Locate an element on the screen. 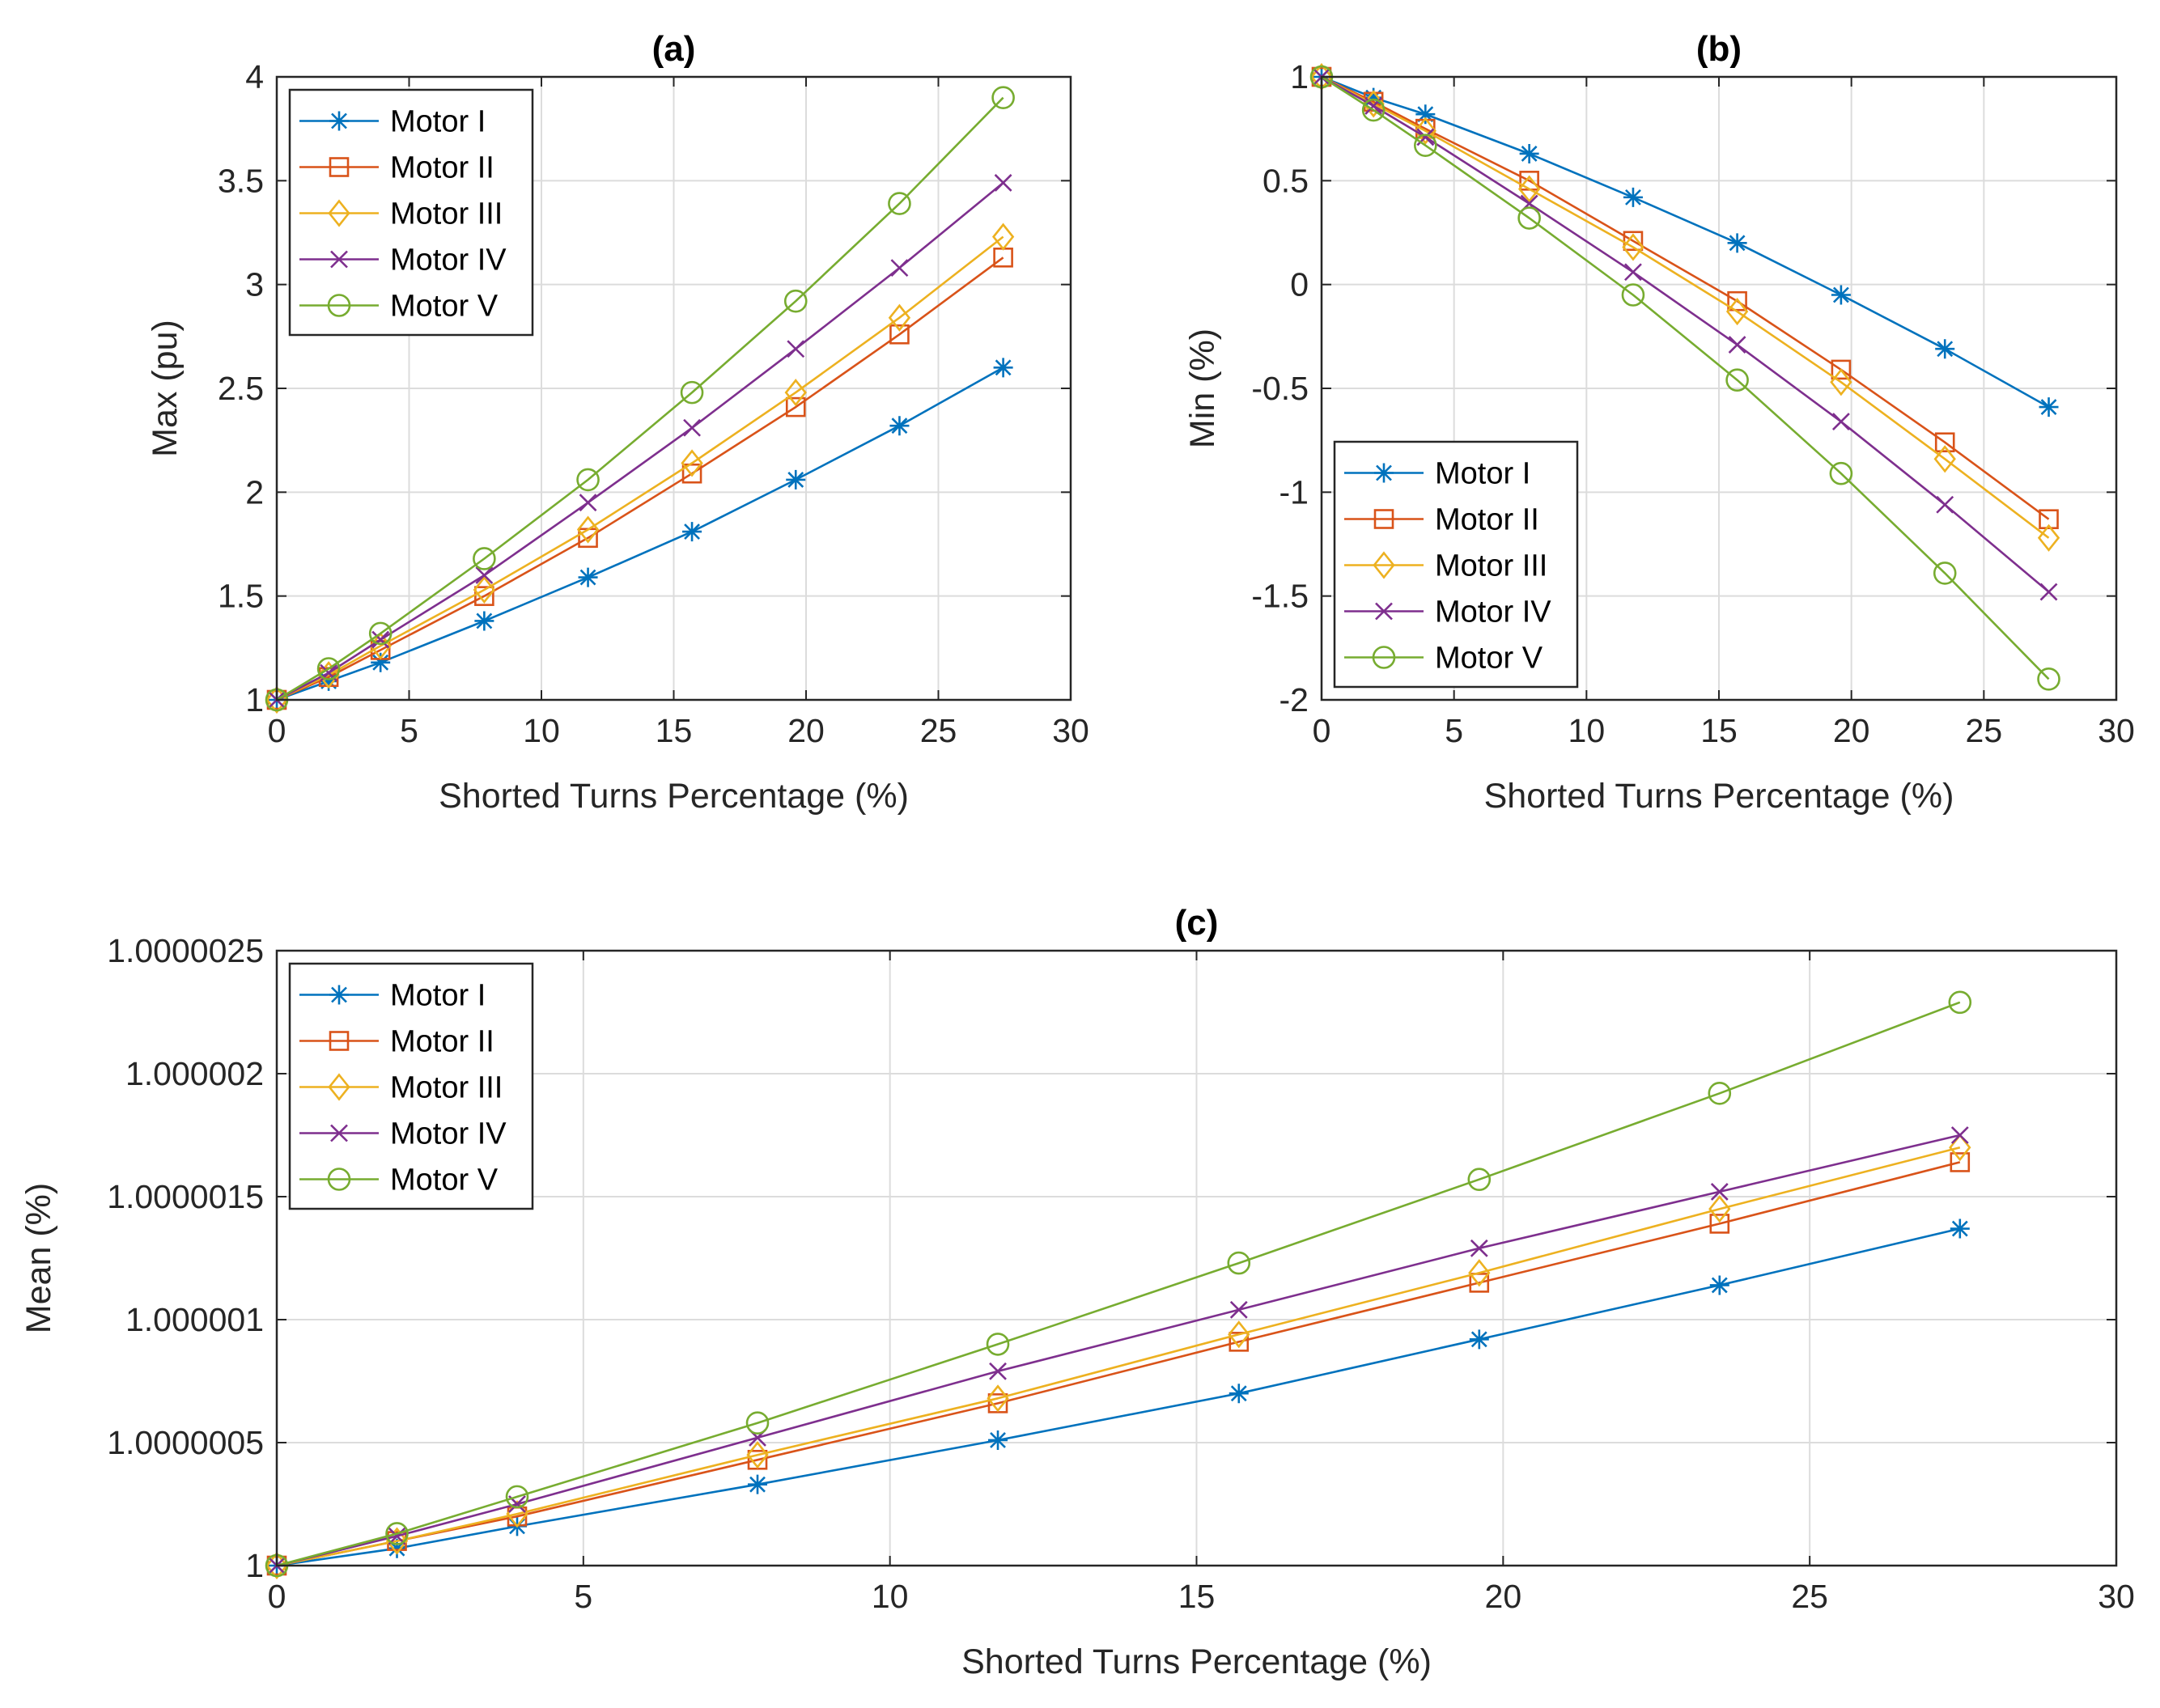  y-tick-label: 1.0000025 is located at coordinates (185, 950).